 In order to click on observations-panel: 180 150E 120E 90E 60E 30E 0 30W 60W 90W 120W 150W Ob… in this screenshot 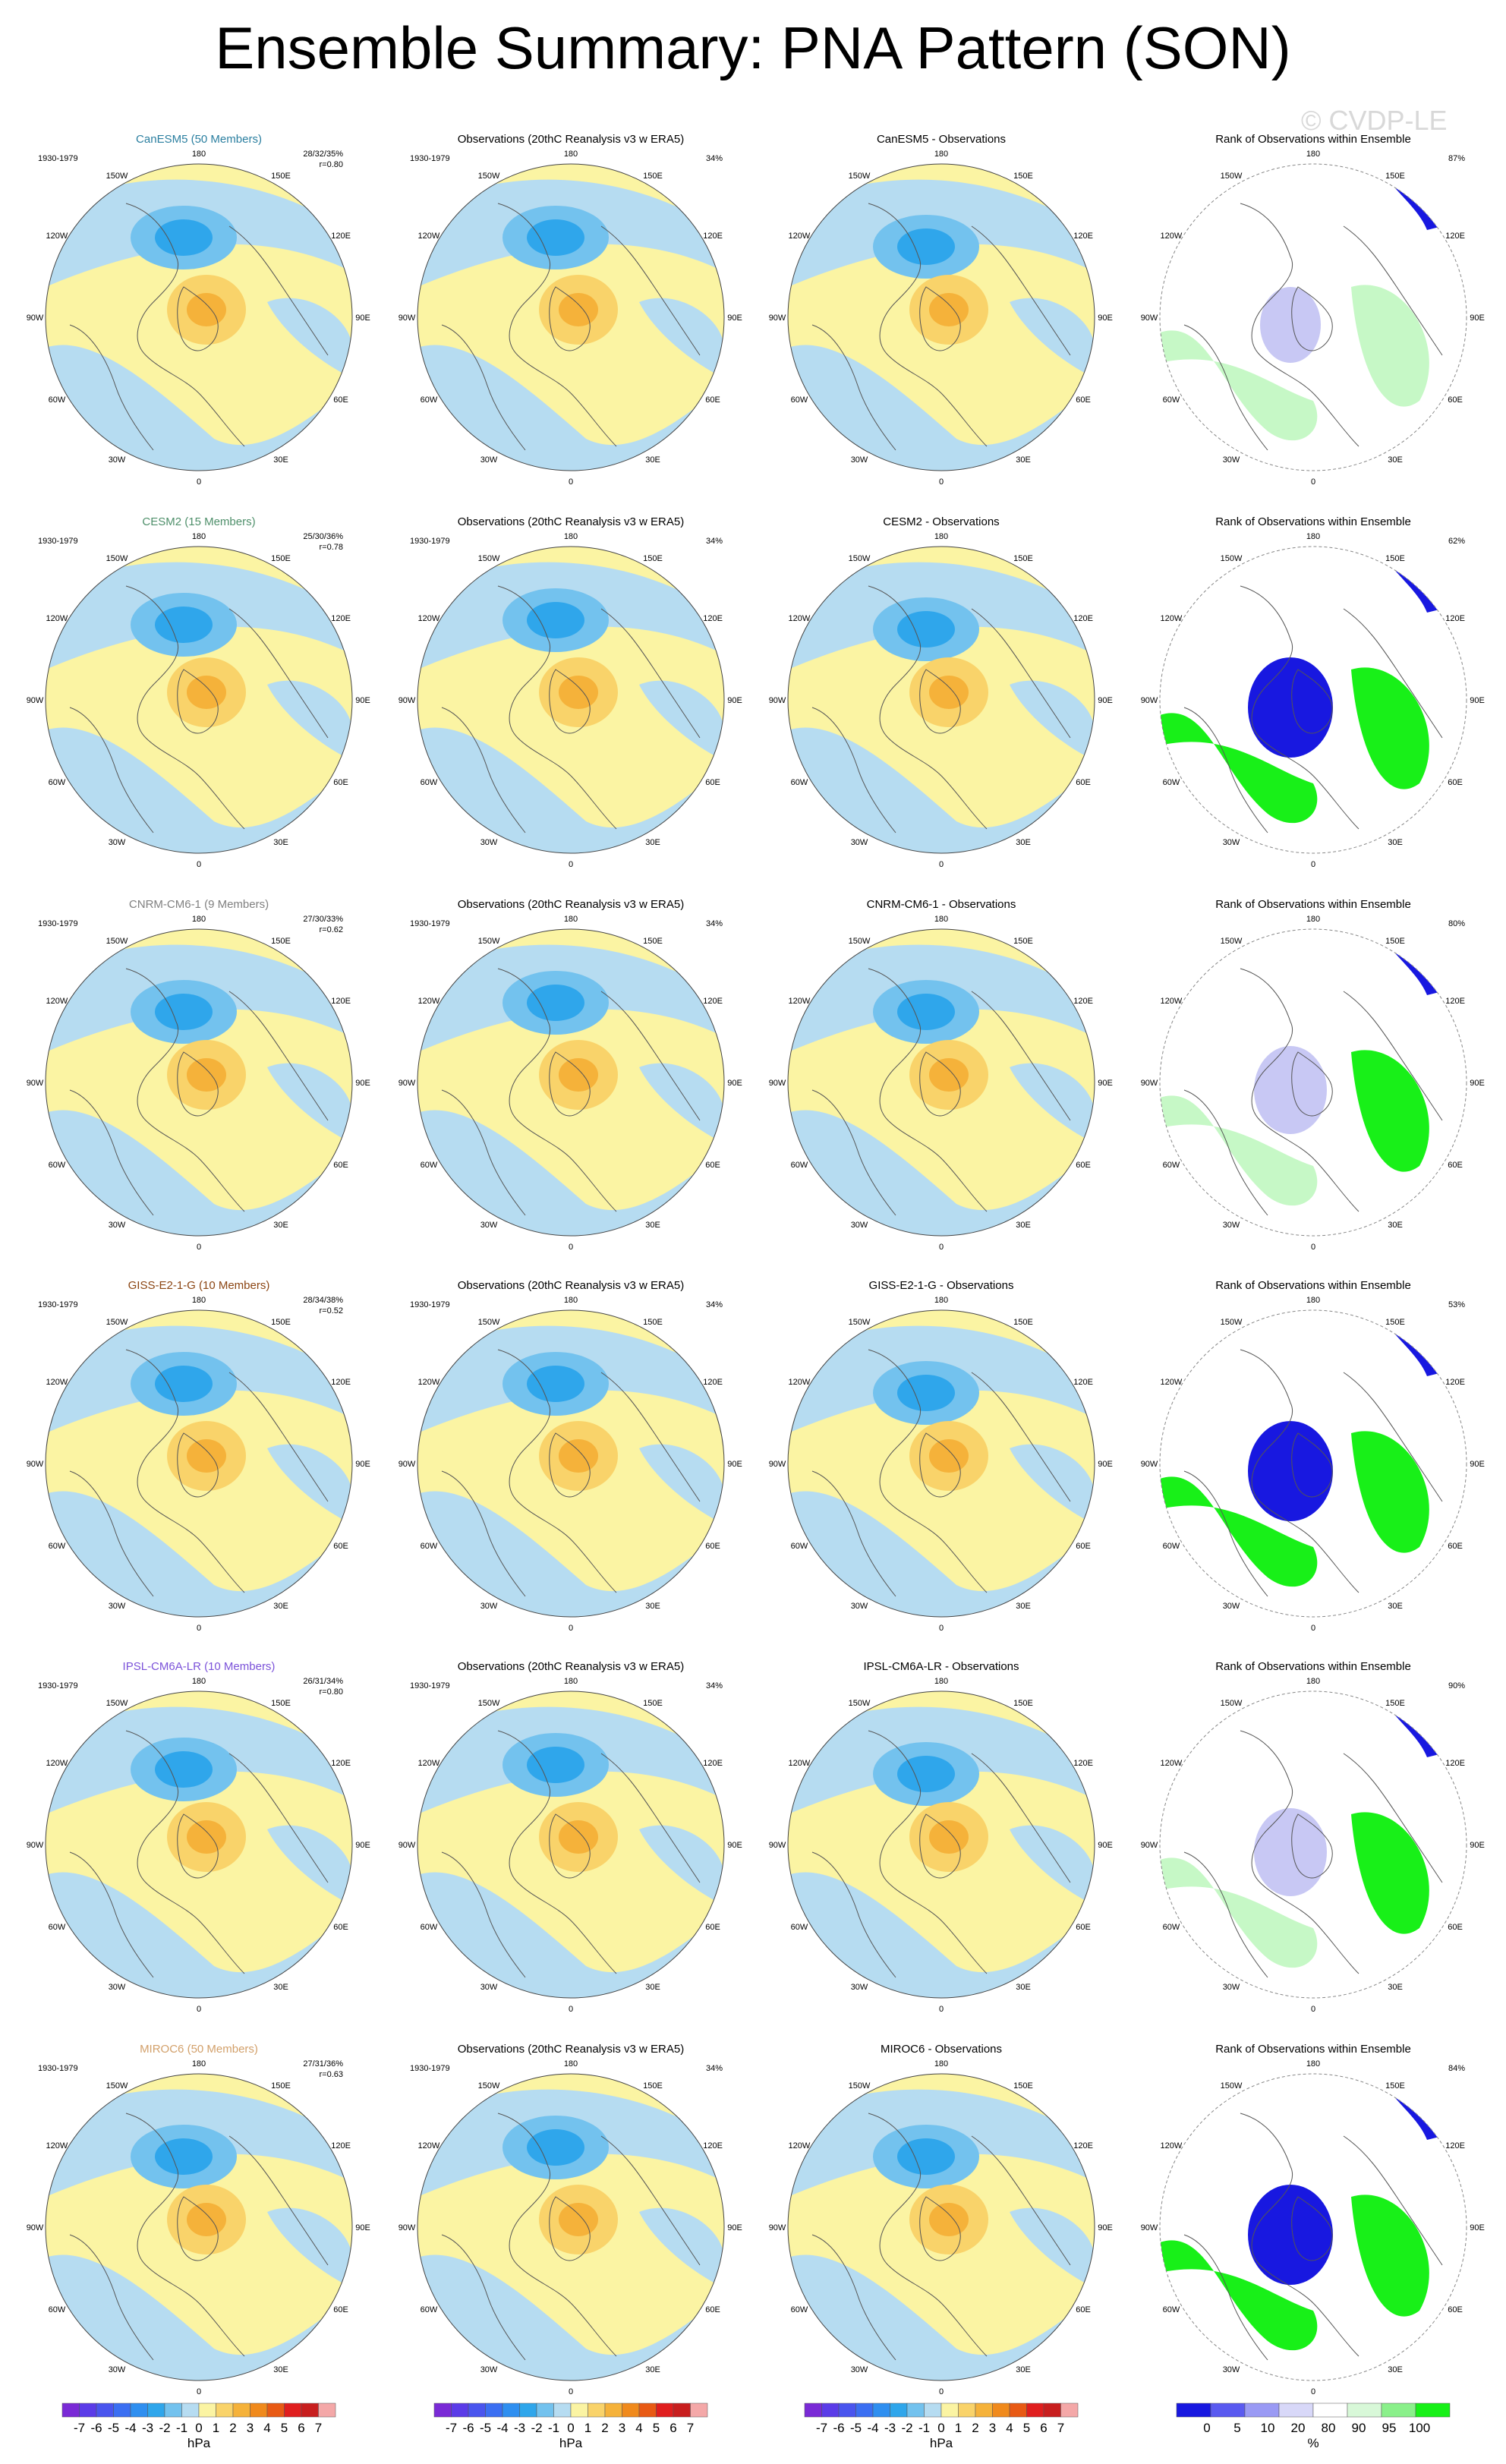, I will do `click(570, 1837)`.